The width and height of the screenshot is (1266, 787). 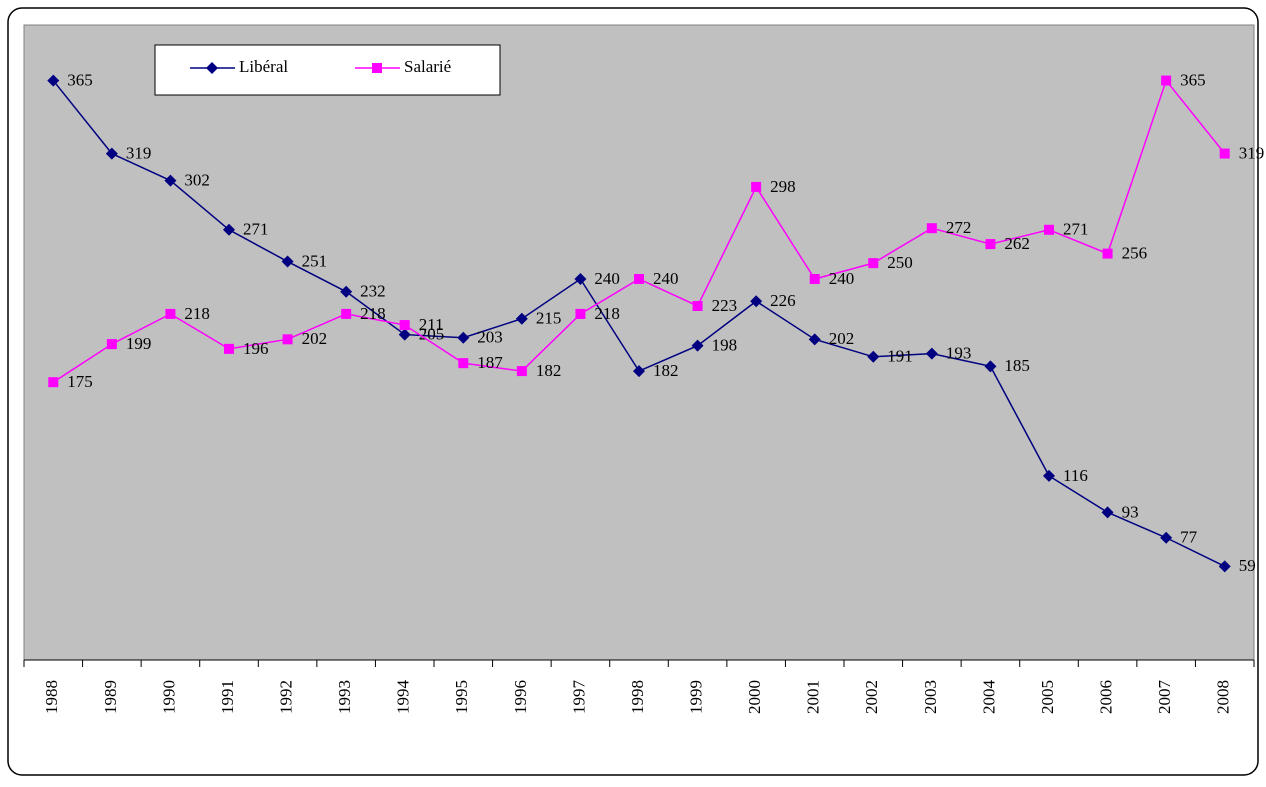 I want to click on data-label: 232, so click(x=373, y=291).